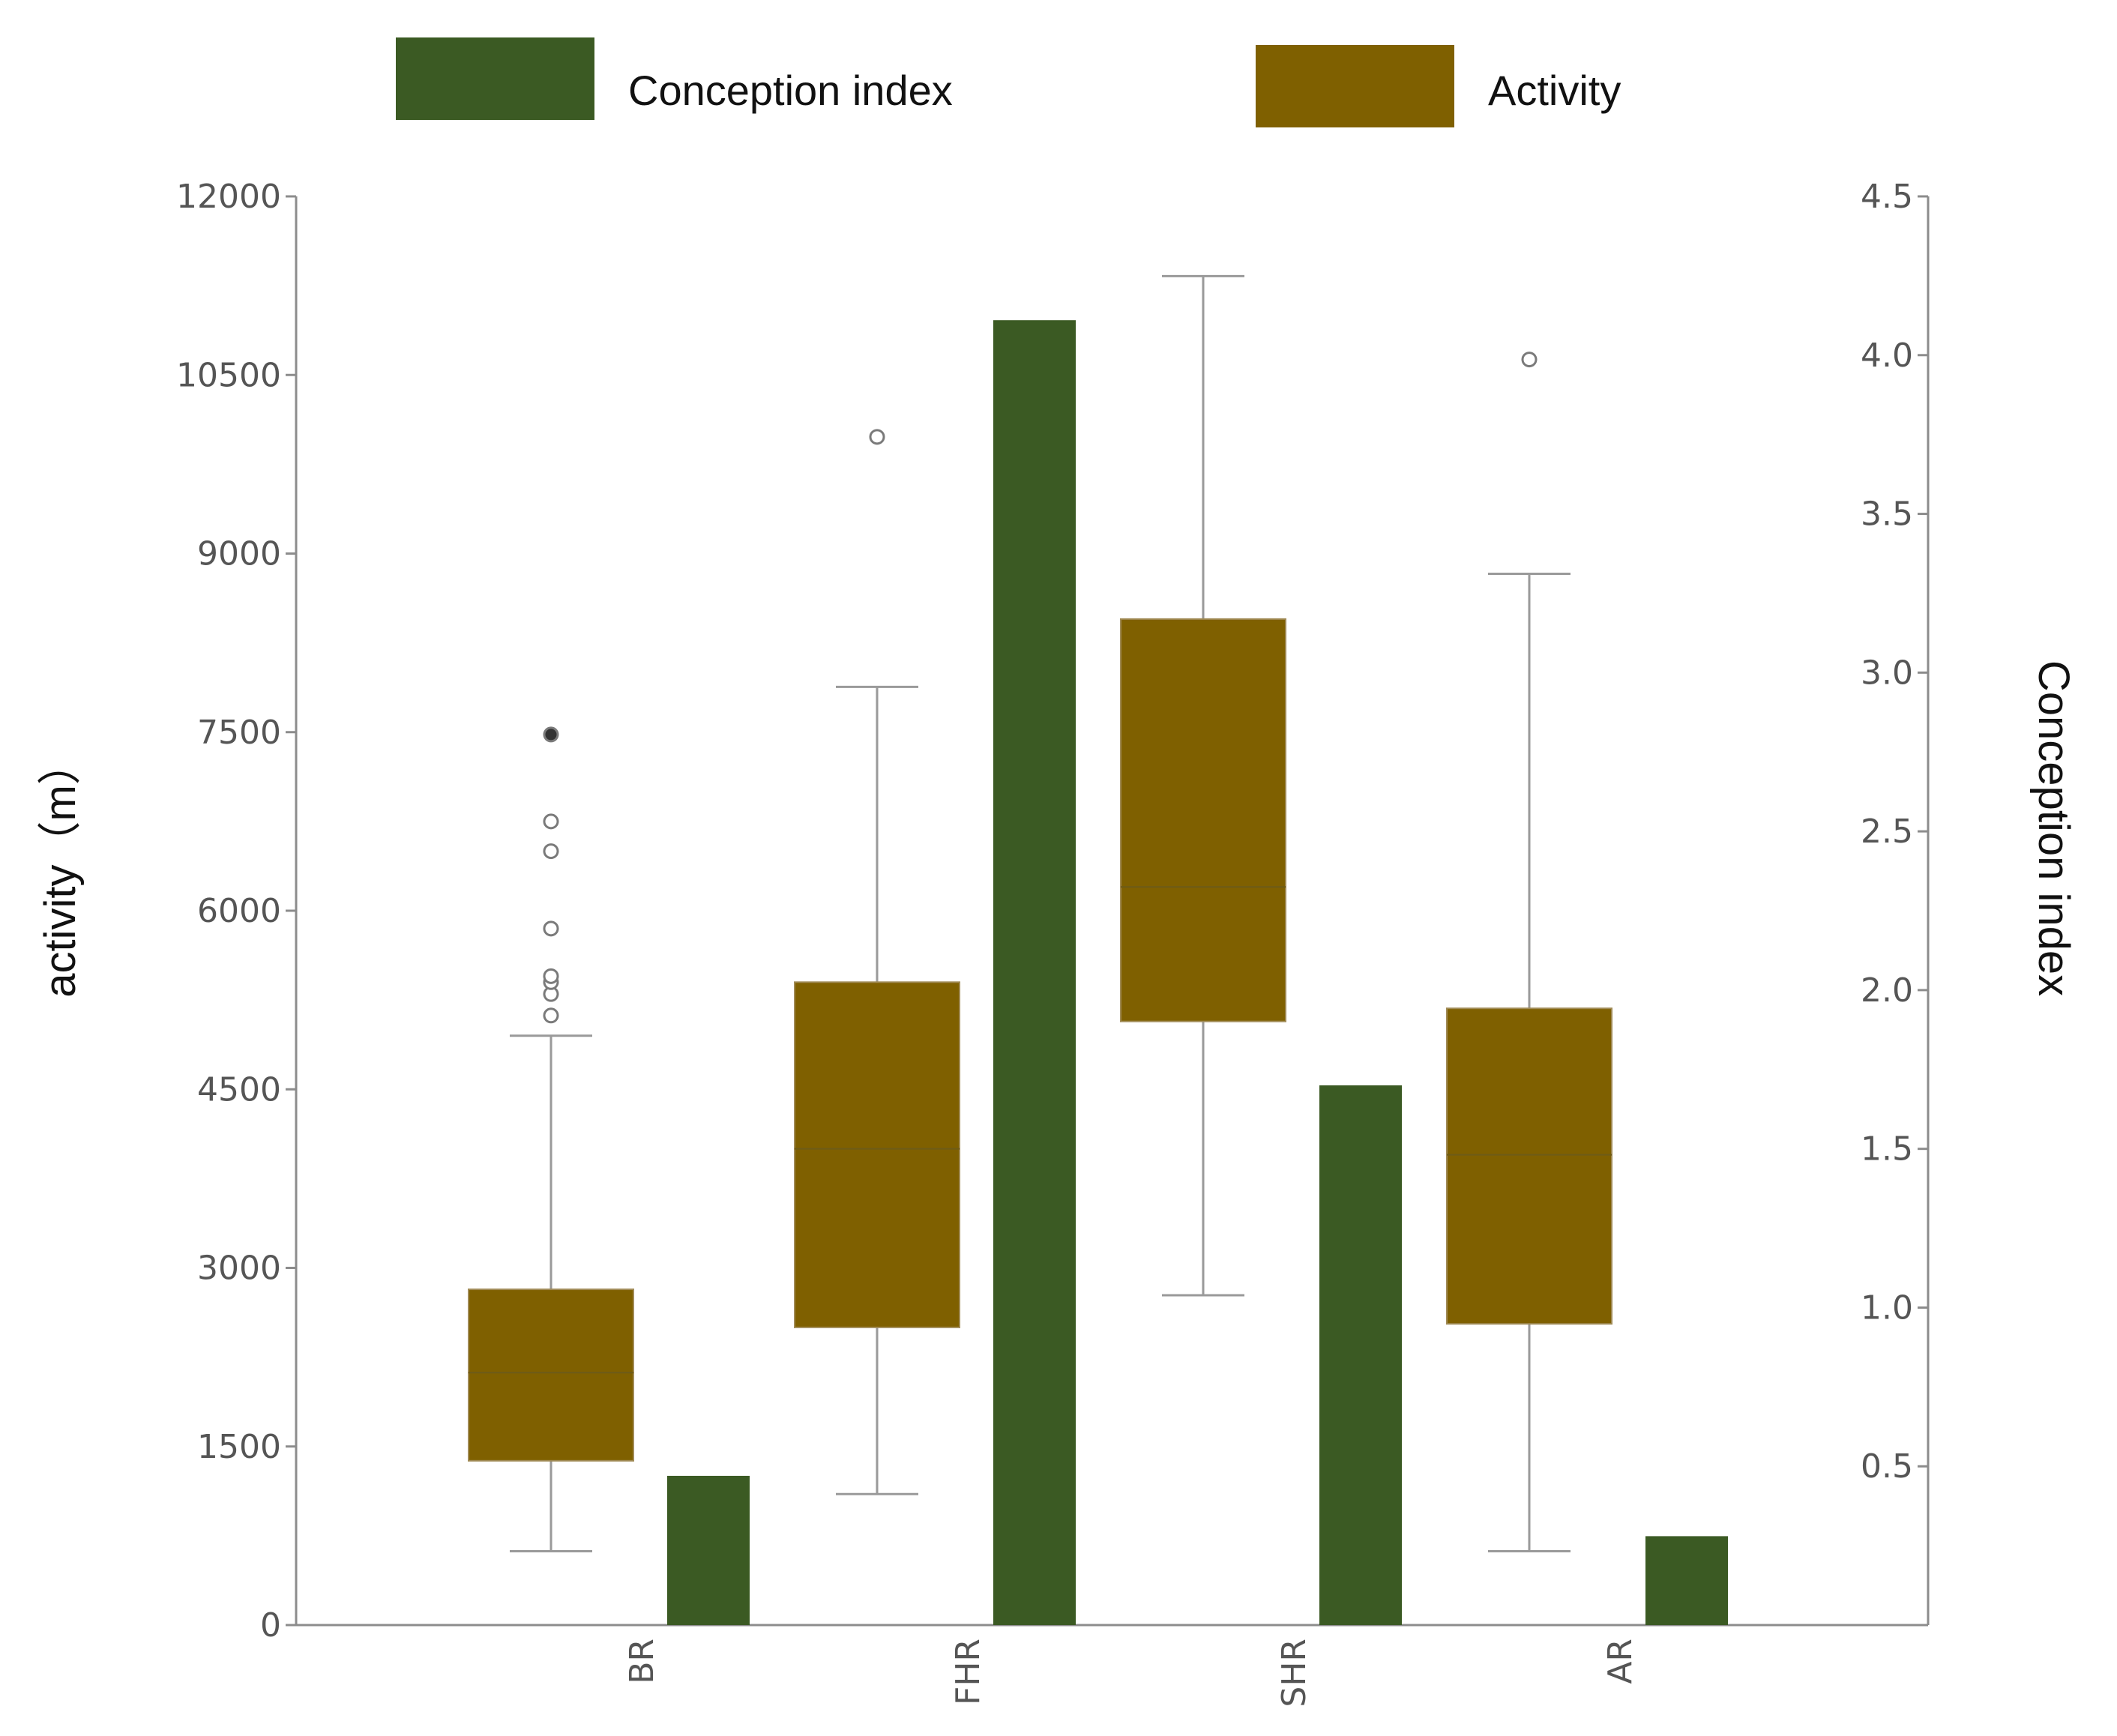  I want to click on legend-label-conception-index: Conception index, so click(790, 90).